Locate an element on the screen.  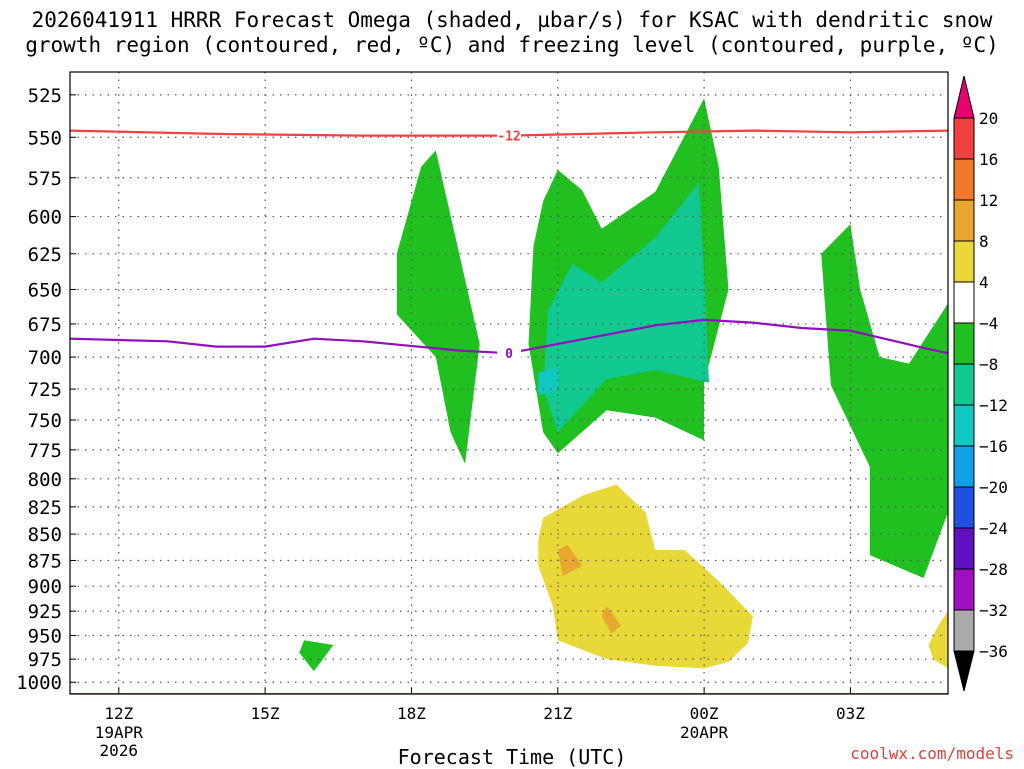
colorbar-label: 12 is located at coordinates (988, 200).